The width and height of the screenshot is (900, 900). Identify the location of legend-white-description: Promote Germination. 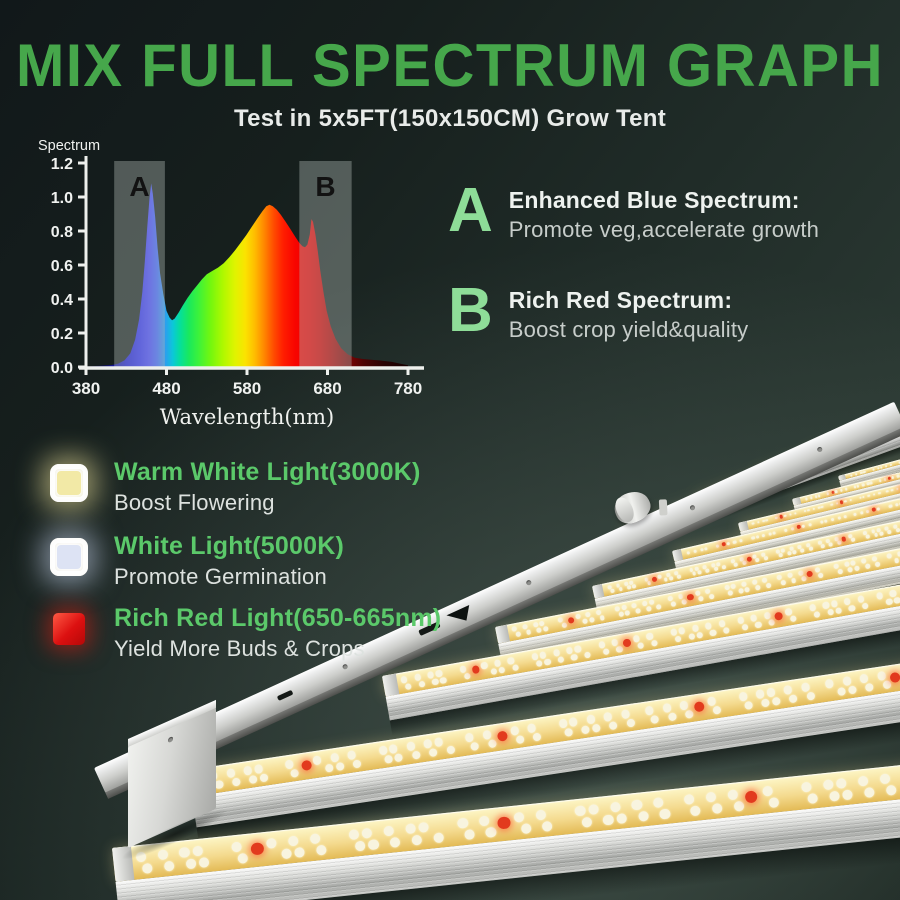
(220, 576).